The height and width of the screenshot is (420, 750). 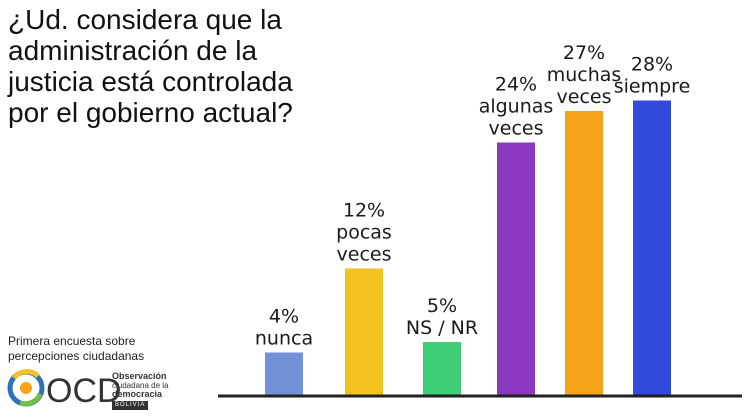 What do you see at coordinates (84, 391) in the screenshot?
I see `logo-acronym: OCD` at bounding box center [84, 391].